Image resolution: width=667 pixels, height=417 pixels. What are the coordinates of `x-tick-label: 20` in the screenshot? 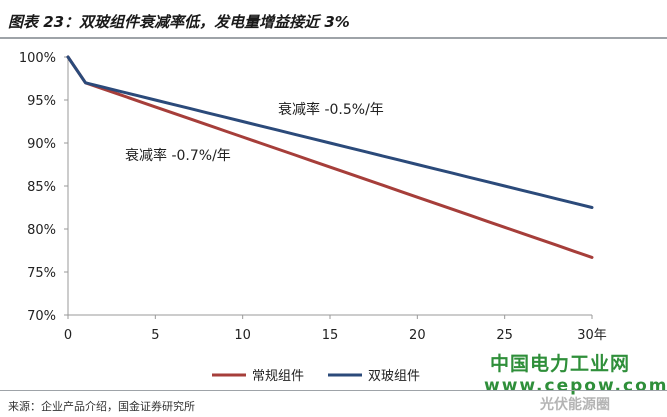 It's located at (417, 335).